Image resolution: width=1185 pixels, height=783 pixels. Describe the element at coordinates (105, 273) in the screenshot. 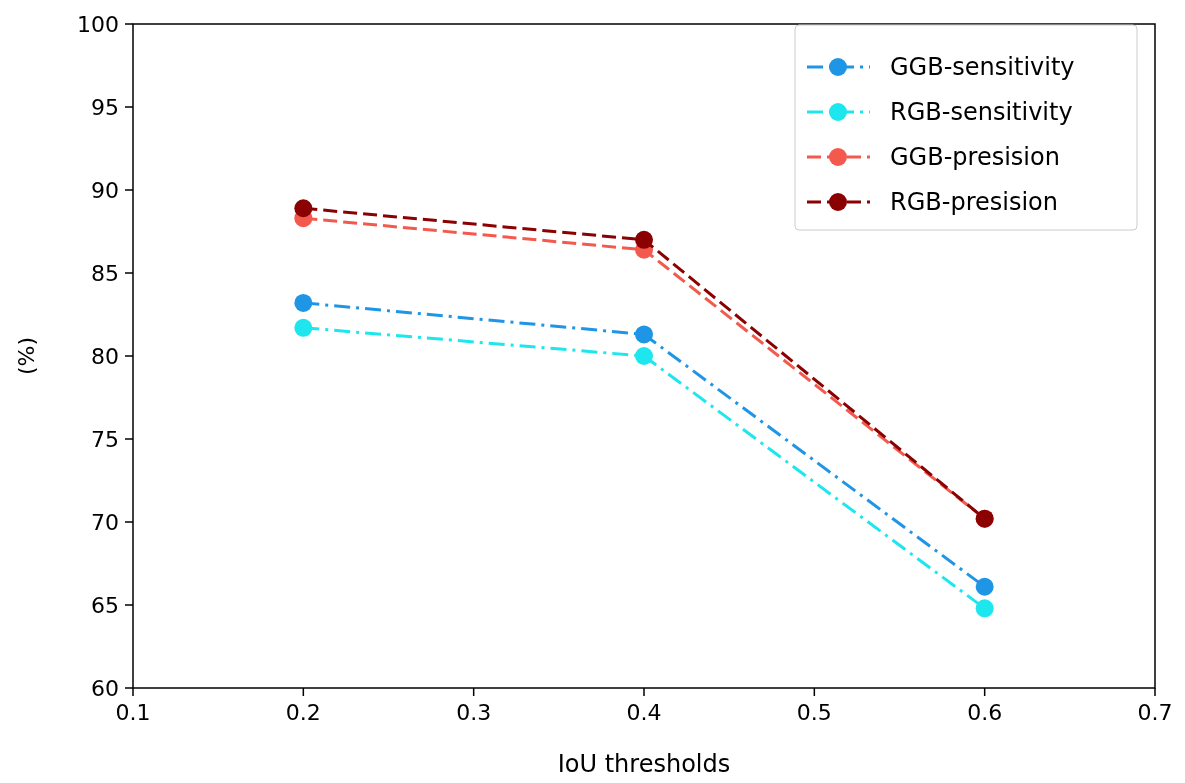

I see `y-tick-label: 85` at that location.